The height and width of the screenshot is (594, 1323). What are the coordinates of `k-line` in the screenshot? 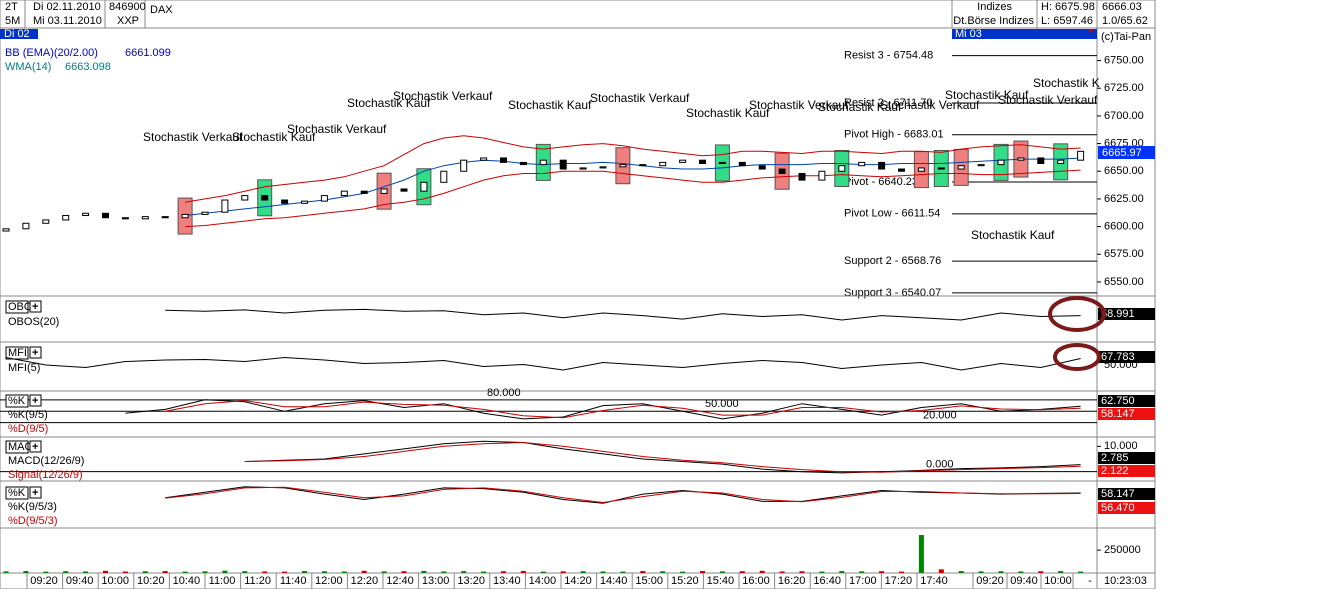 It's located at (603, 409).